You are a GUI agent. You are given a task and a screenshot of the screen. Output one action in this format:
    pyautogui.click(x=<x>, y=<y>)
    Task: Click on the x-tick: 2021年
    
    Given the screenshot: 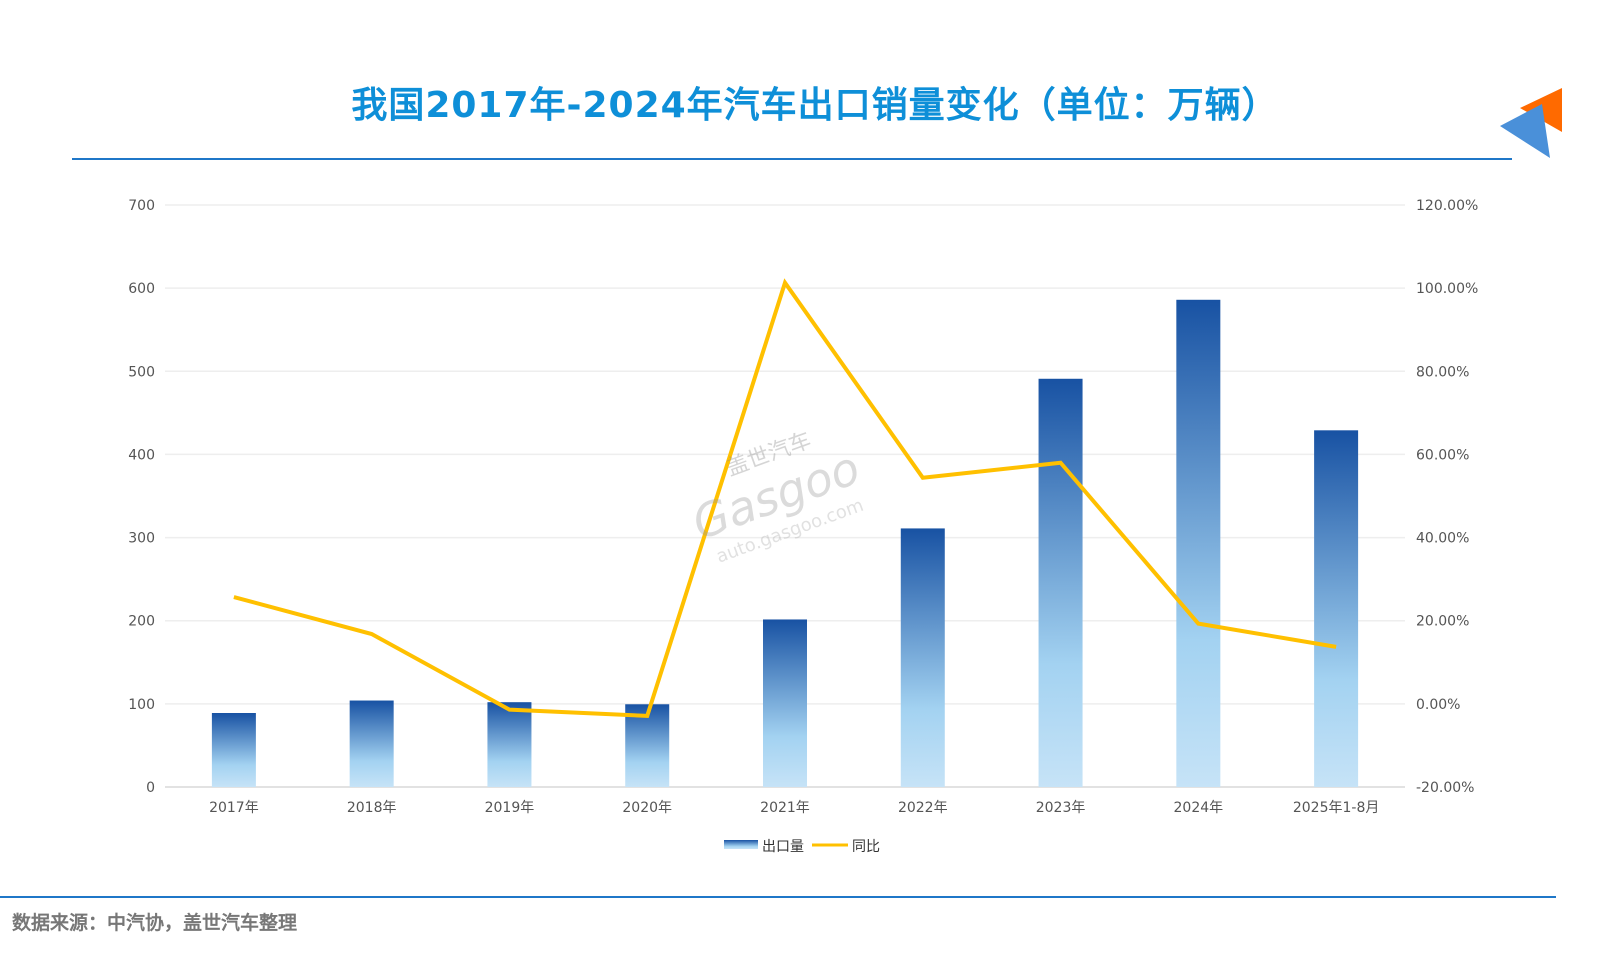 What is the action you would take?
    pyautogui.click(x=785, y=808)
    